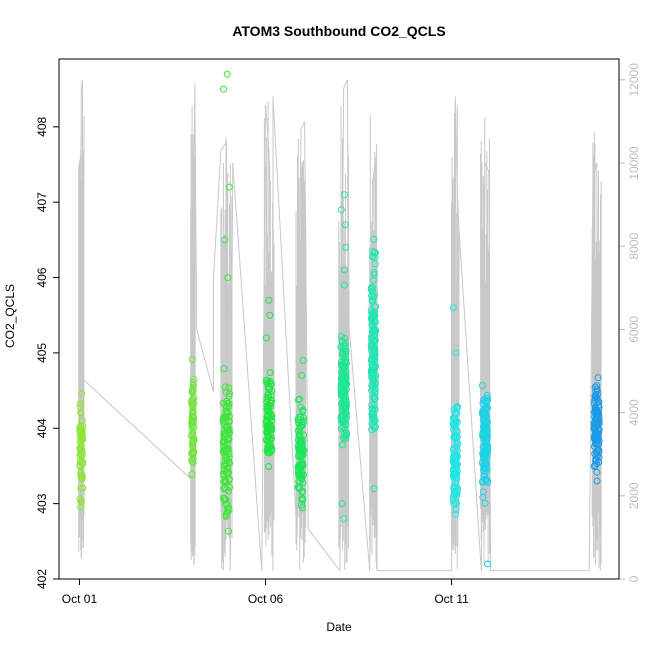 Image resolution: width=650 pixels, height=650 pixels. Describe the element at coordinates (266, 599) in the screenshot. I see `x-tick-label: Oct 06` at that location.